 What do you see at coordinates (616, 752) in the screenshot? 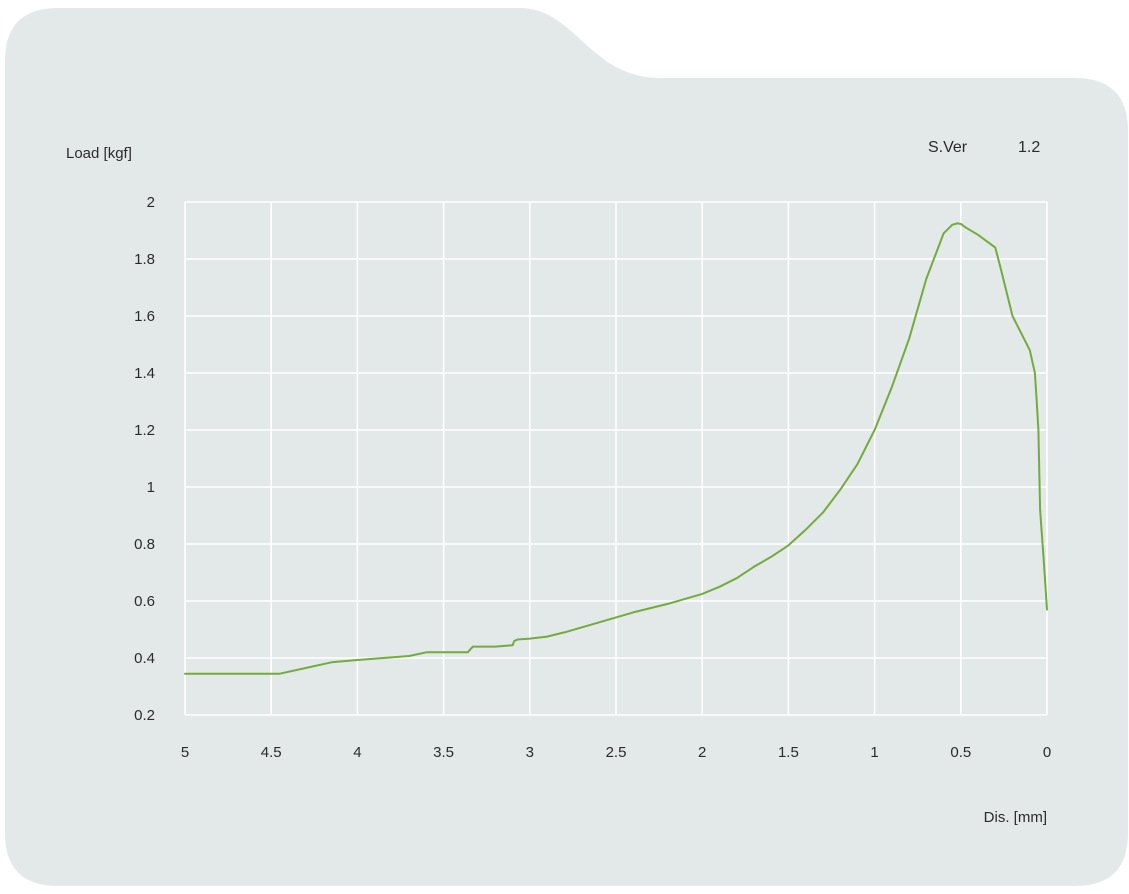
I see `x-tick-label: 2.5` at bounding box center [616, 752].